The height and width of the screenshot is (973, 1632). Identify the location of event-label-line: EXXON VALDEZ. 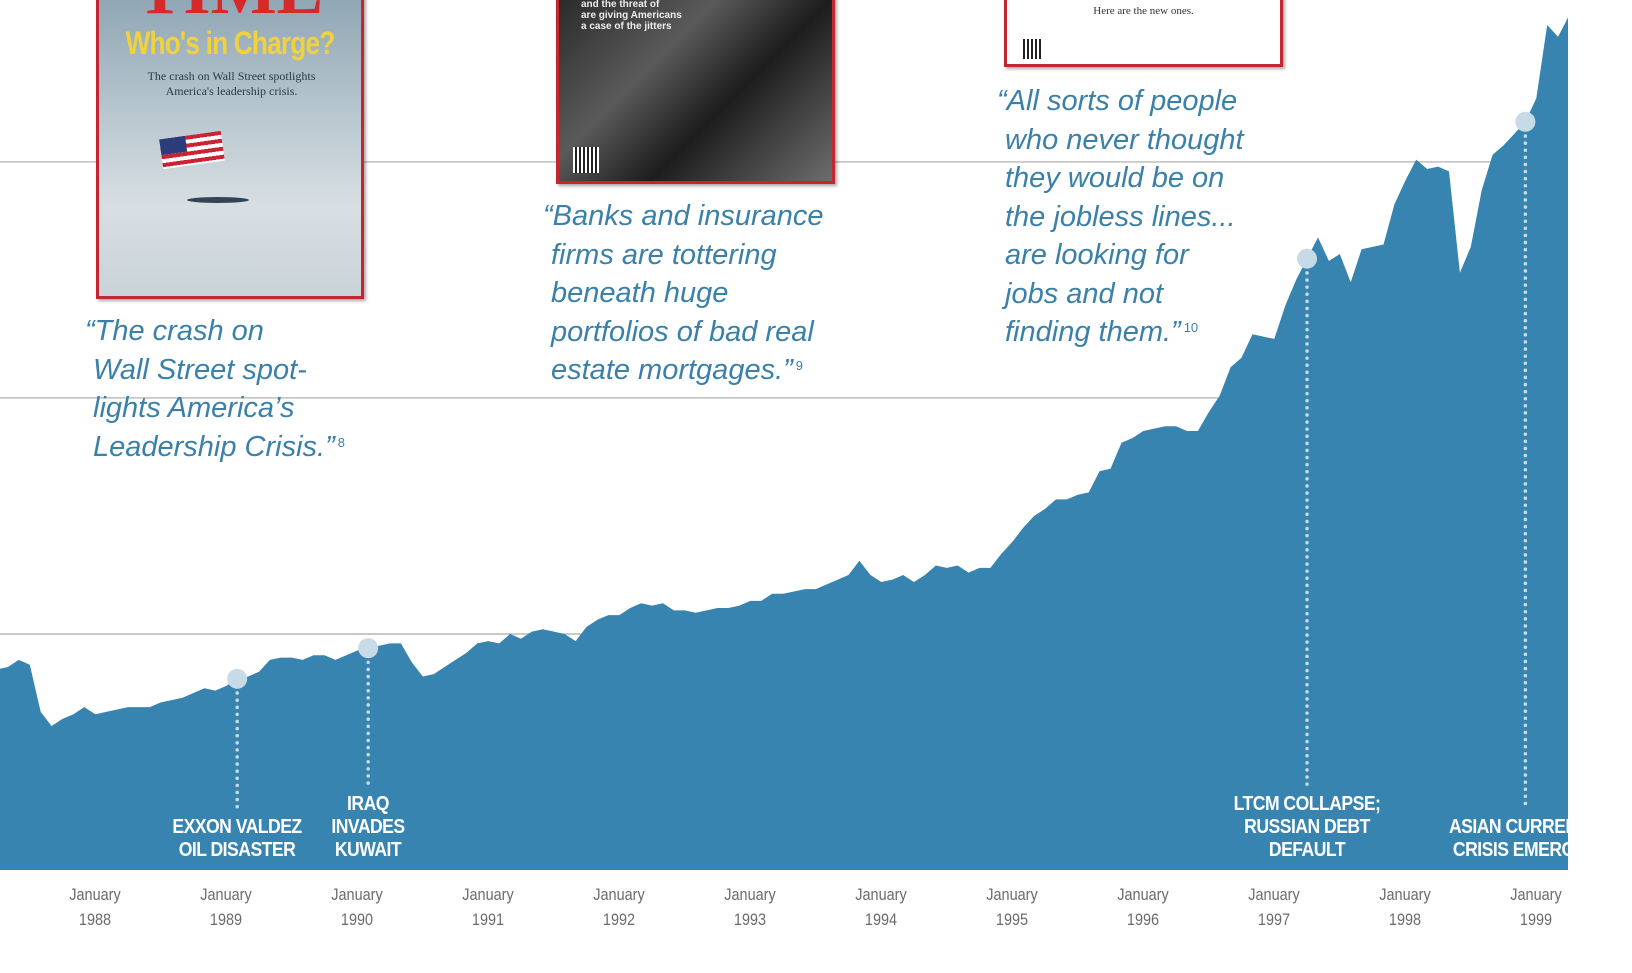
(237, 827).